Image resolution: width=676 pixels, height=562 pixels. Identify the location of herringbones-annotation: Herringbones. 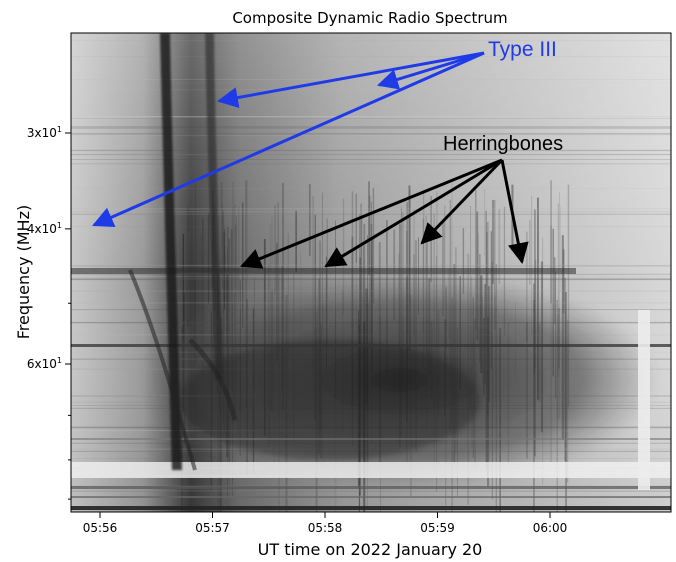
(401, 201).